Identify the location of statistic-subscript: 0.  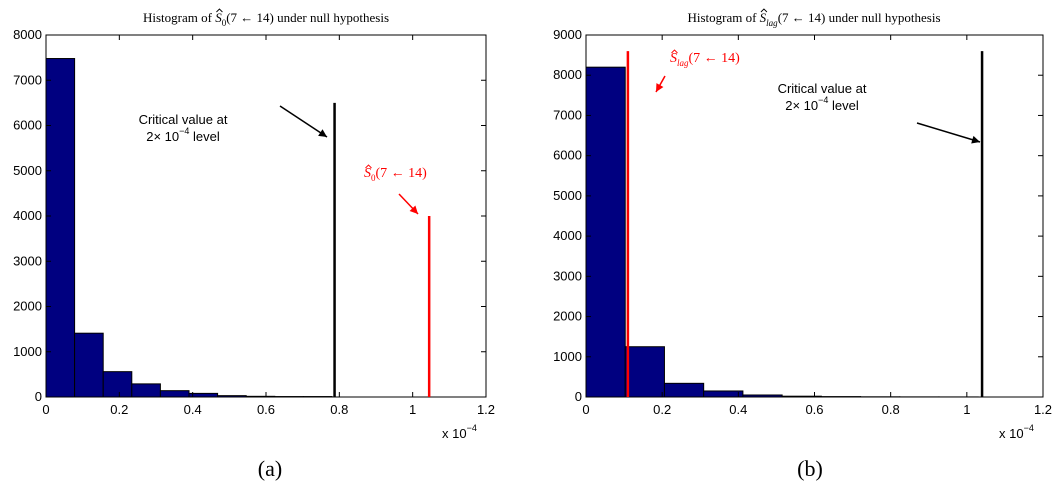
(373, 178).